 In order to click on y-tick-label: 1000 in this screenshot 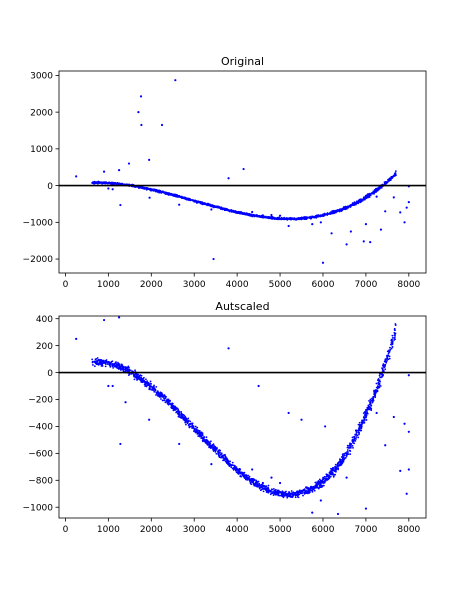, I will do `click(41, 150)`.